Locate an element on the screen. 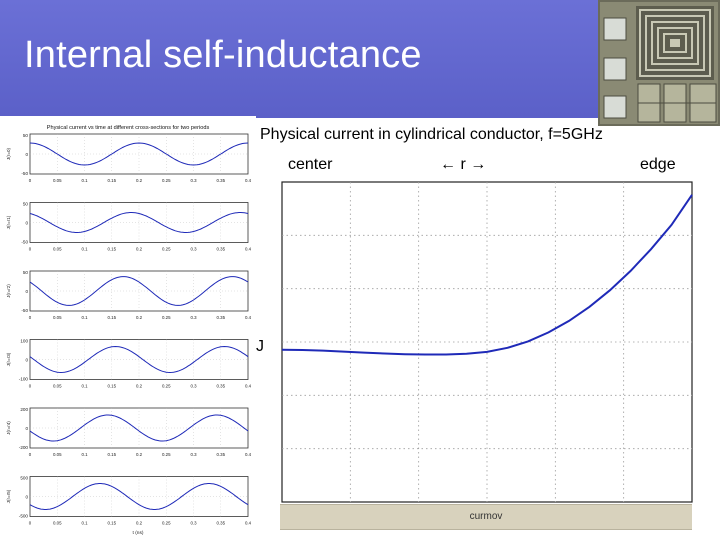  current-density-label: J is located at coordinates (260, 346).